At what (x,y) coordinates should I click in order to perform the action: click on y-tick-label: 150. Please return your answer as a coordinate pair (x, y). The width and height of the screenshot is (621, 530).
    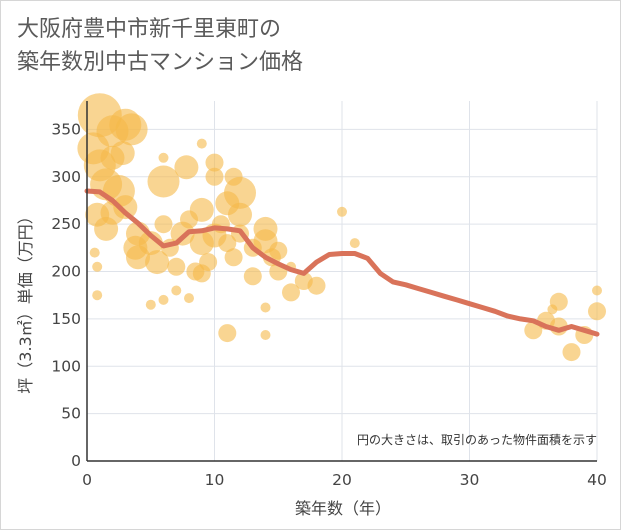
    Looking at the image, I should click on (66, 319).